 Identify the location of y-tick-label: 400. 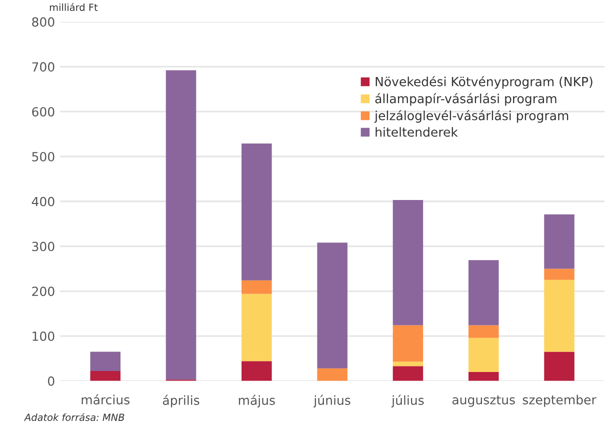
(43, 201).